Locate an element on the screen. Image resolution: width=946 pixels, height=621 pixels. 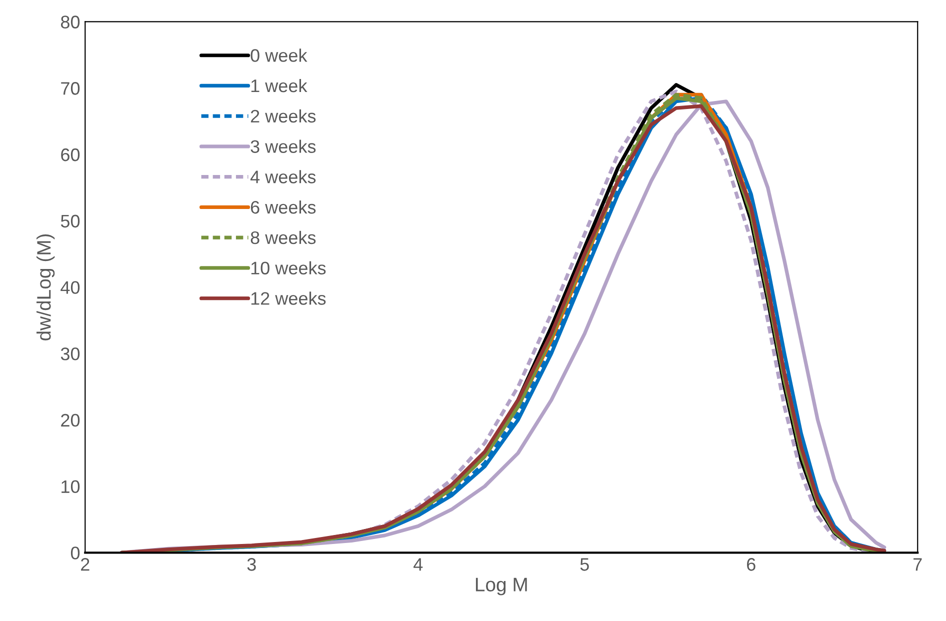
legend-label: 2 weeks is located at coordinates (283, 116).